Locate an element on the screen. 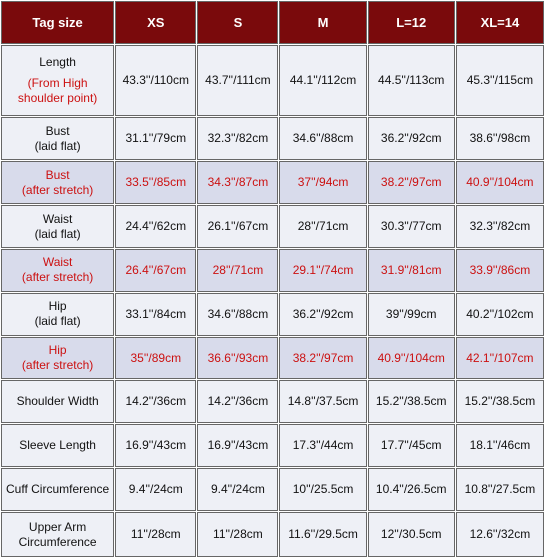 Image resolution: width=545 pixels, height=558 pixels. value-cell: 43.7''/111cm is located at coordinates (238, 81).